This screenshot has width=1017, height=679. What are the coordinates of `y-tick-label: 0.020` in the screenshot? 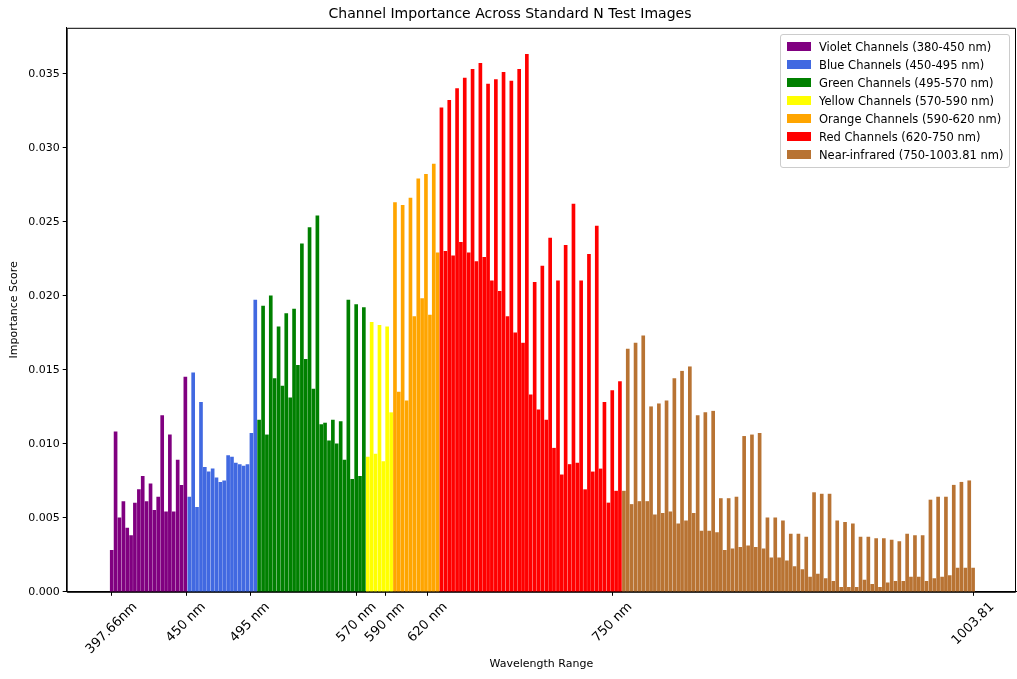 It's located at (44, 295).